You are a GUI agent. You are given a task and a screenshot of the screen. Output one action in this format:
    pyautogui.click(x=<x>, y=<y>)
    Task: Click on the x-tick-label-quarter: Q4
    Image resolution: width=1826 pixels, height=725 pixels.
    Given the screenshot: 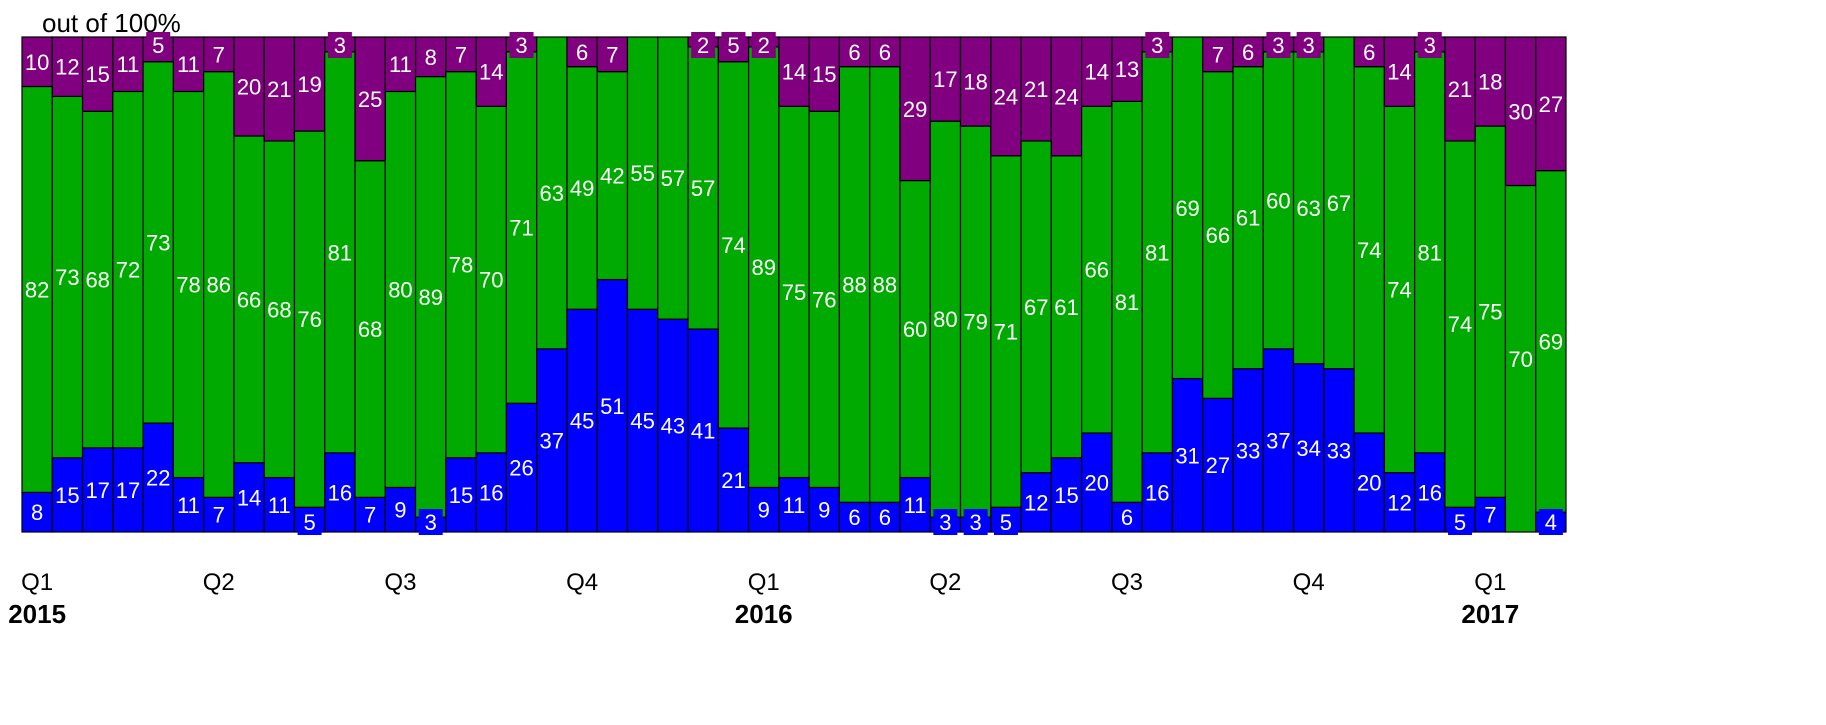 What is the action you would take?
    pyautogui.click(x=582, y=582)
    